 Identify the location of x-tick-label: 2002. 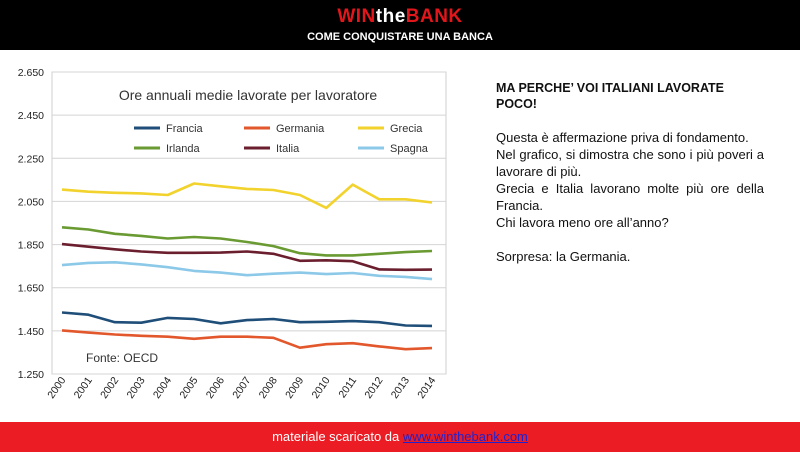
(109, 388).